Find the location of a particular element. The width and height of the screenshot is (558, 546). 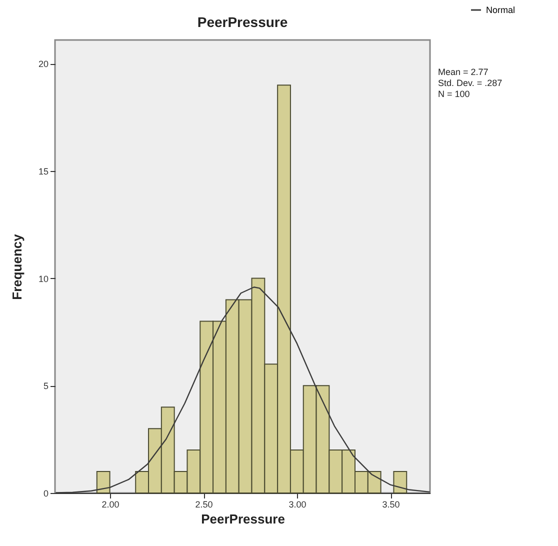

y-axis-title: Frequency is located at coordinates (16, 266).